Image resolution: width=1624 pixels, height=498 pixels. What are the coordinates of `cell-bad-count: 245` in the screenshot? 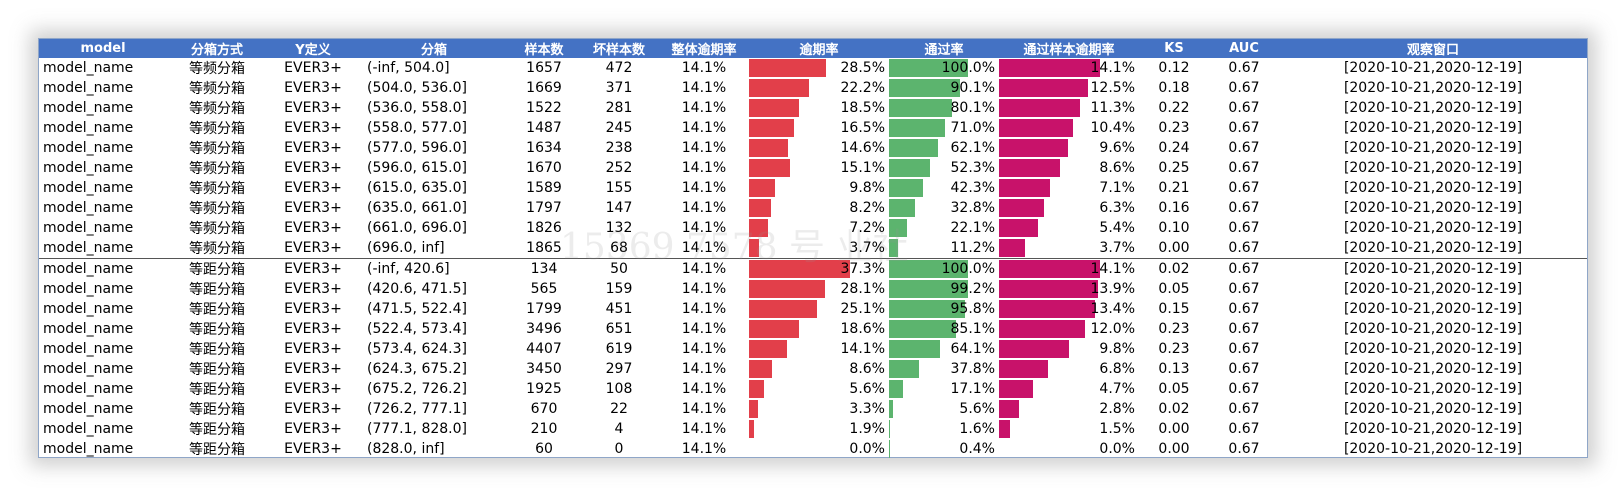 It's located at (619, 128).